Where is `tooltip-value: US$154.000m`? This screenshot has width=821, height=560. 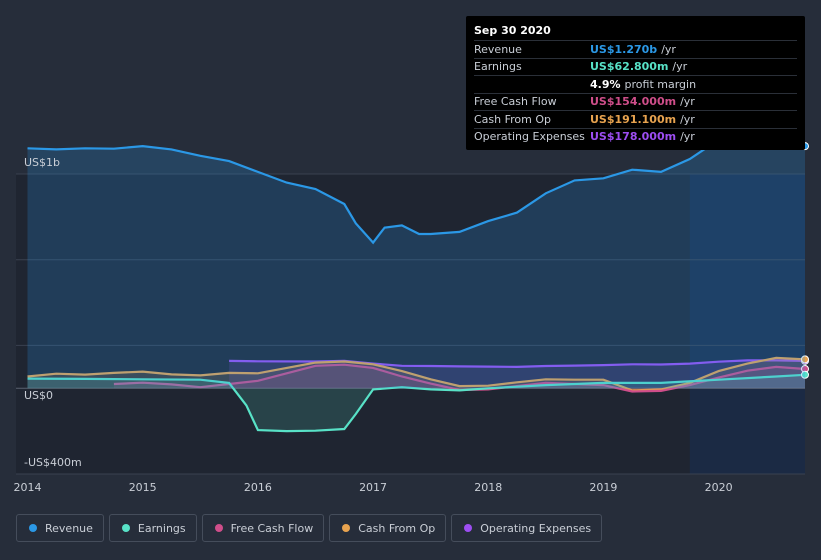
tooltip-value: US$154.000m is located at coordinates (633, 102).